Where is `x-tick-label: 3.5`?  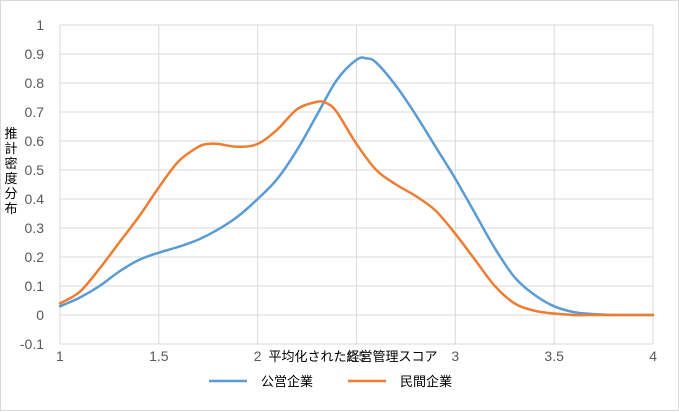
x-tick-label: 3.5 is located at coordinates (554, 356).